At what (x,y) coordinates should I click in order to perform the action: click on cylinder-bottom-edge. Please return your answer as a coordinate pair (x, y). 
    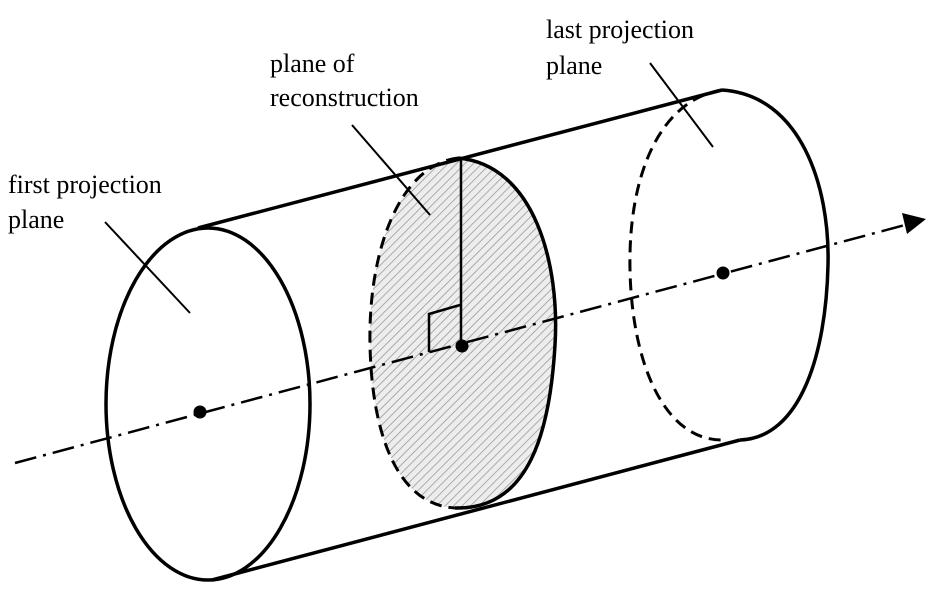
    Looking at the image, I should click on (476, 510).